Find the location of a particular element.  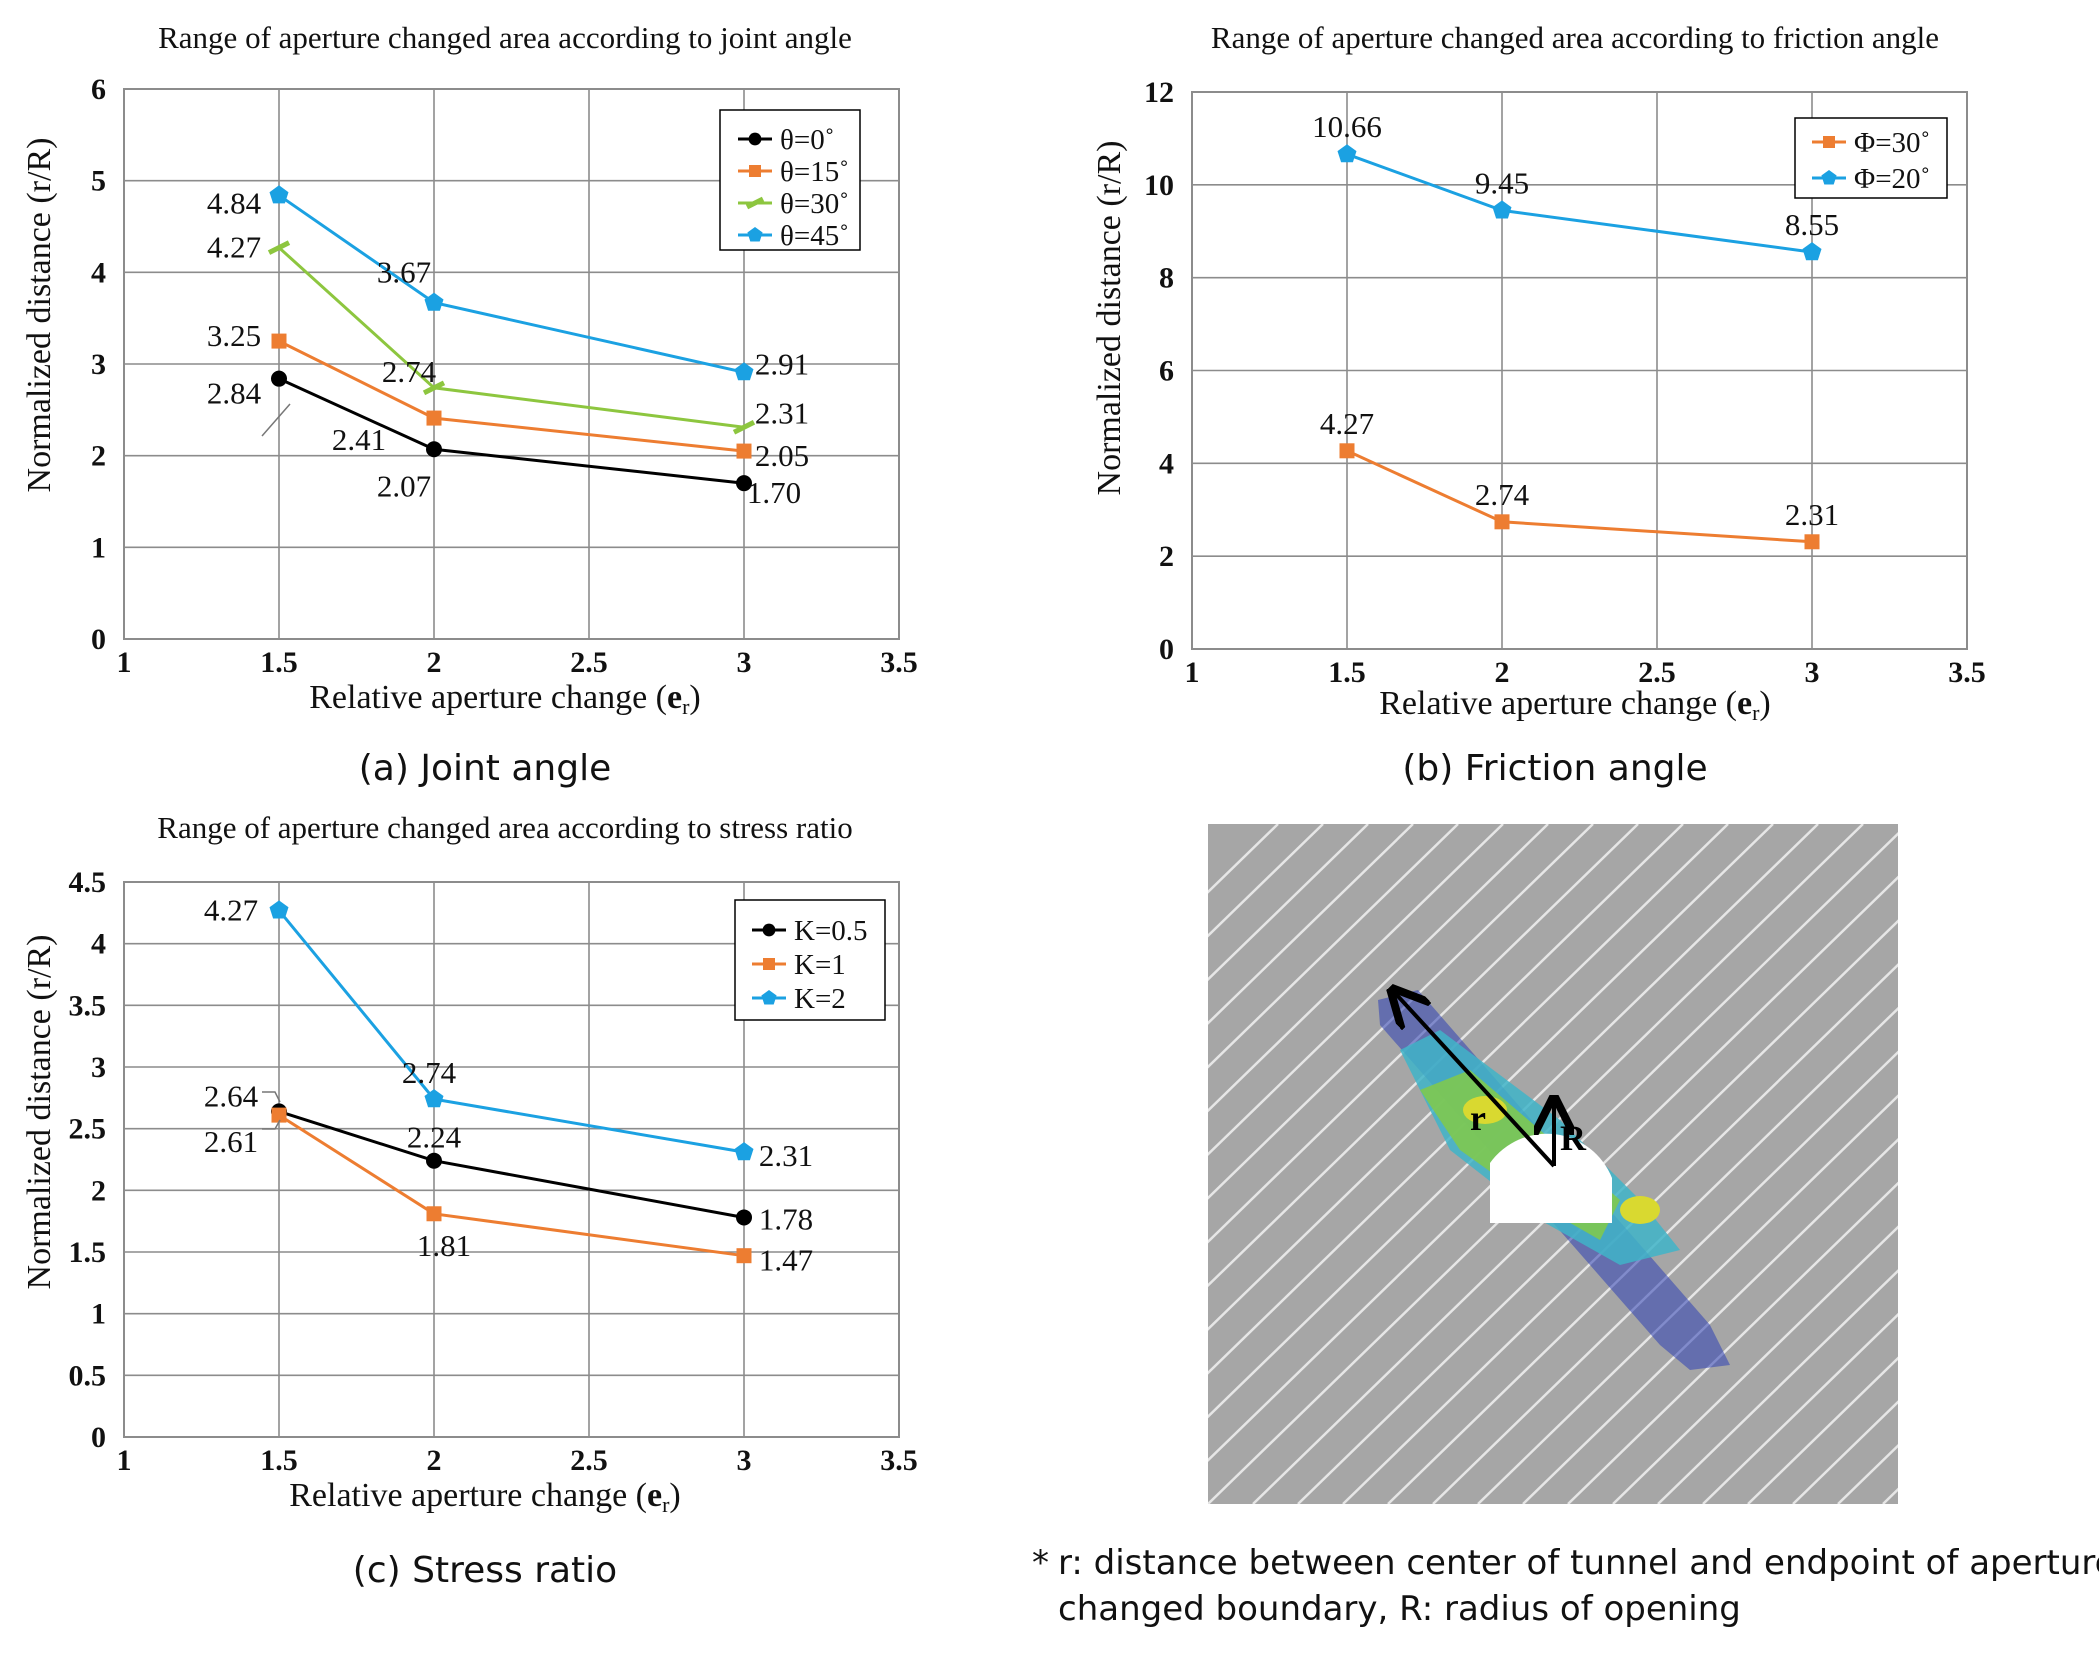

y-tick-label: 1.5 is located at coordinates (88, 1252).